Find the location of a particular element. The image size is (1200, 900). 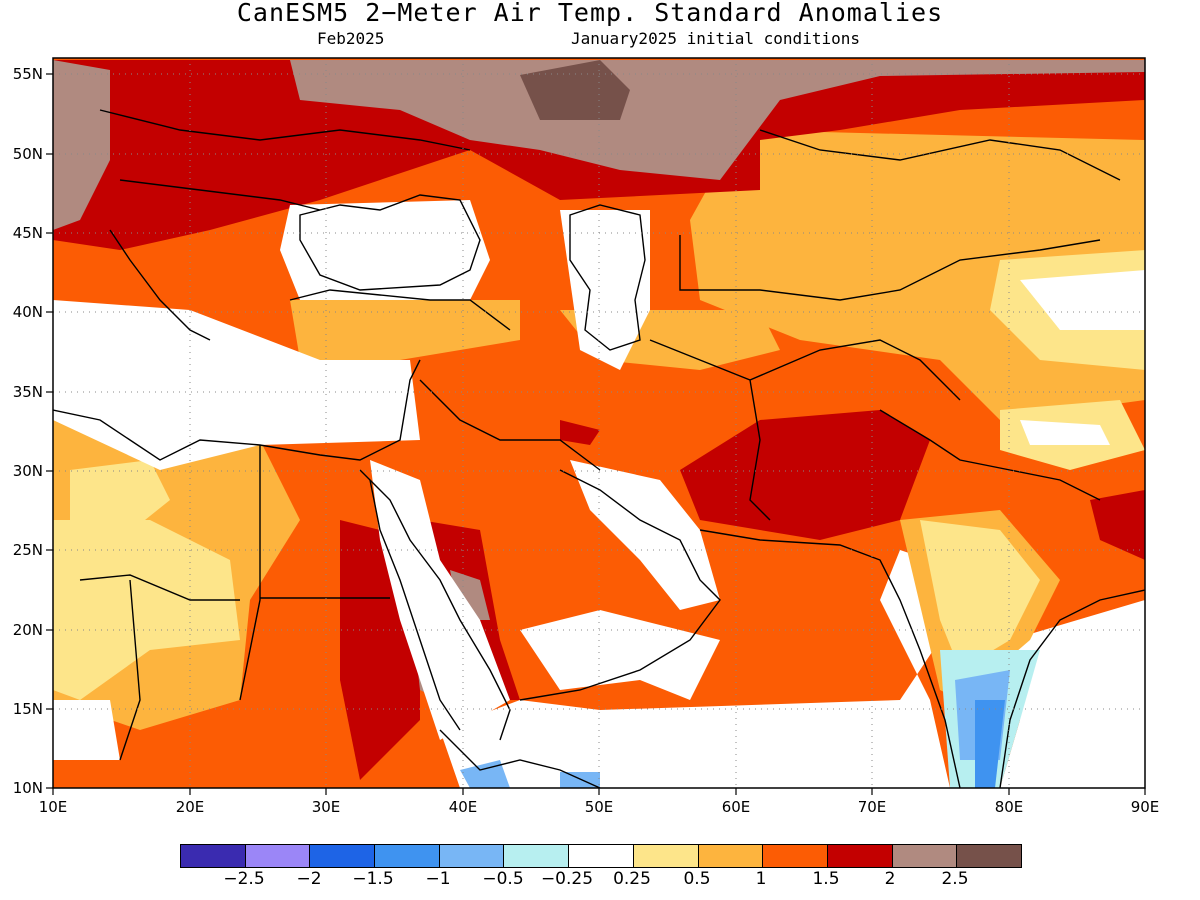

coastline-arabia is located at coordinates (620, 585).